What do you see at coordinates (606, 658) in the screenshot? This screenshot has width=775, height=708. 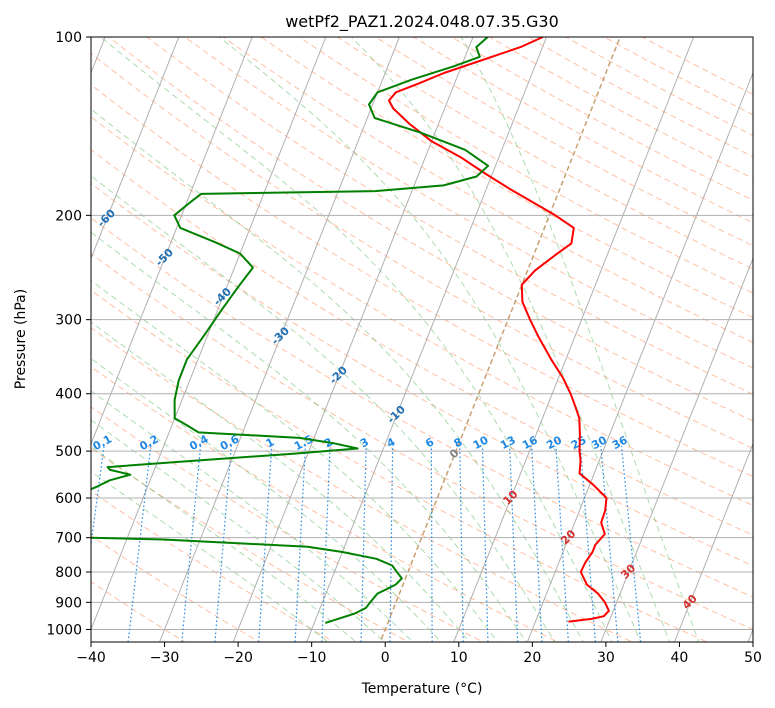 I see `x-tick-label: 30` at bounding box center [606, 658].